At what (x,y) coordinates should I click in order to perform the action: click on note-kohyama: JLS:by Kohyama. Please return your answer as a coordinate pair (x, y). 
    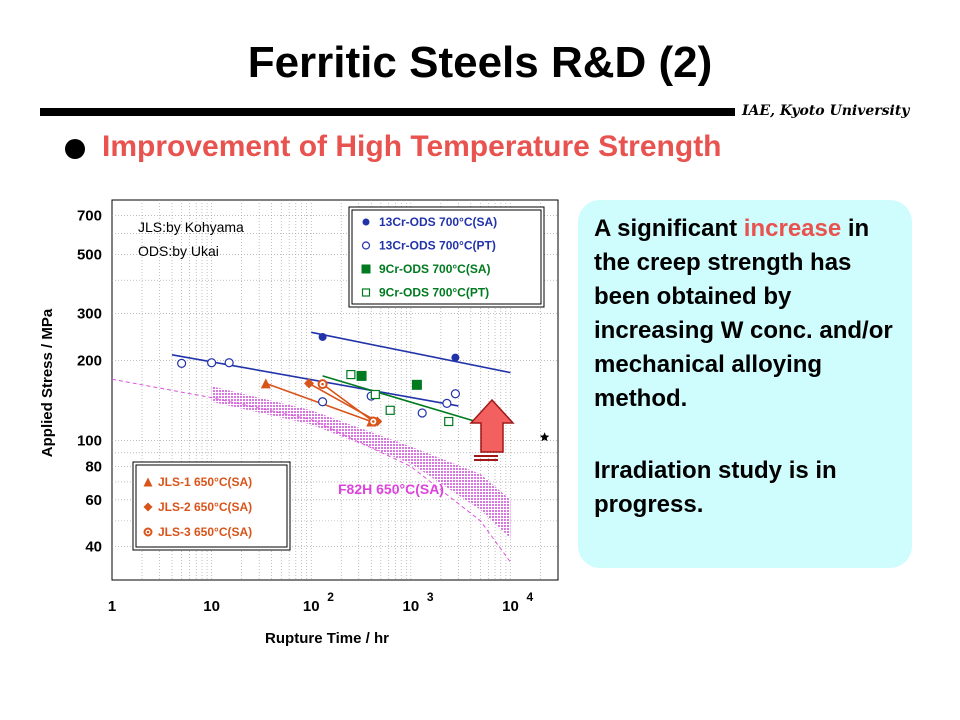
    Looking at the image, I should click on (191, 227).